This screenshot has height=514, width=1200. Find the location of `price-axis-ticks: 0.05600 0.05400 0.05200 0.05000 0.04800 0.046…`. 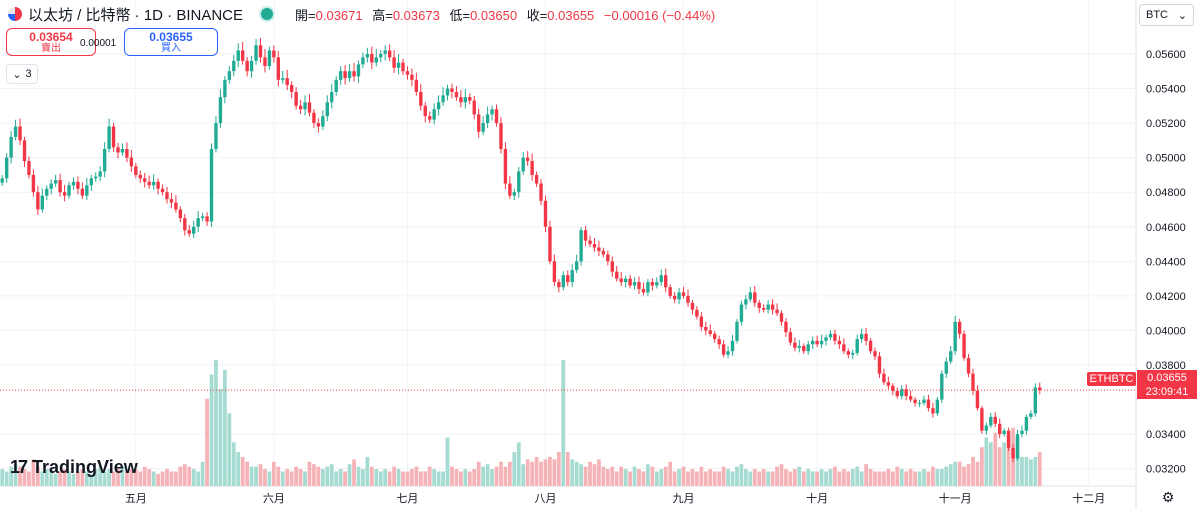

price-axis-ticks: 0.05600 0.05400 0.05200 0.05000 0.04800 0.046… is located at coordinates (1166, 262).